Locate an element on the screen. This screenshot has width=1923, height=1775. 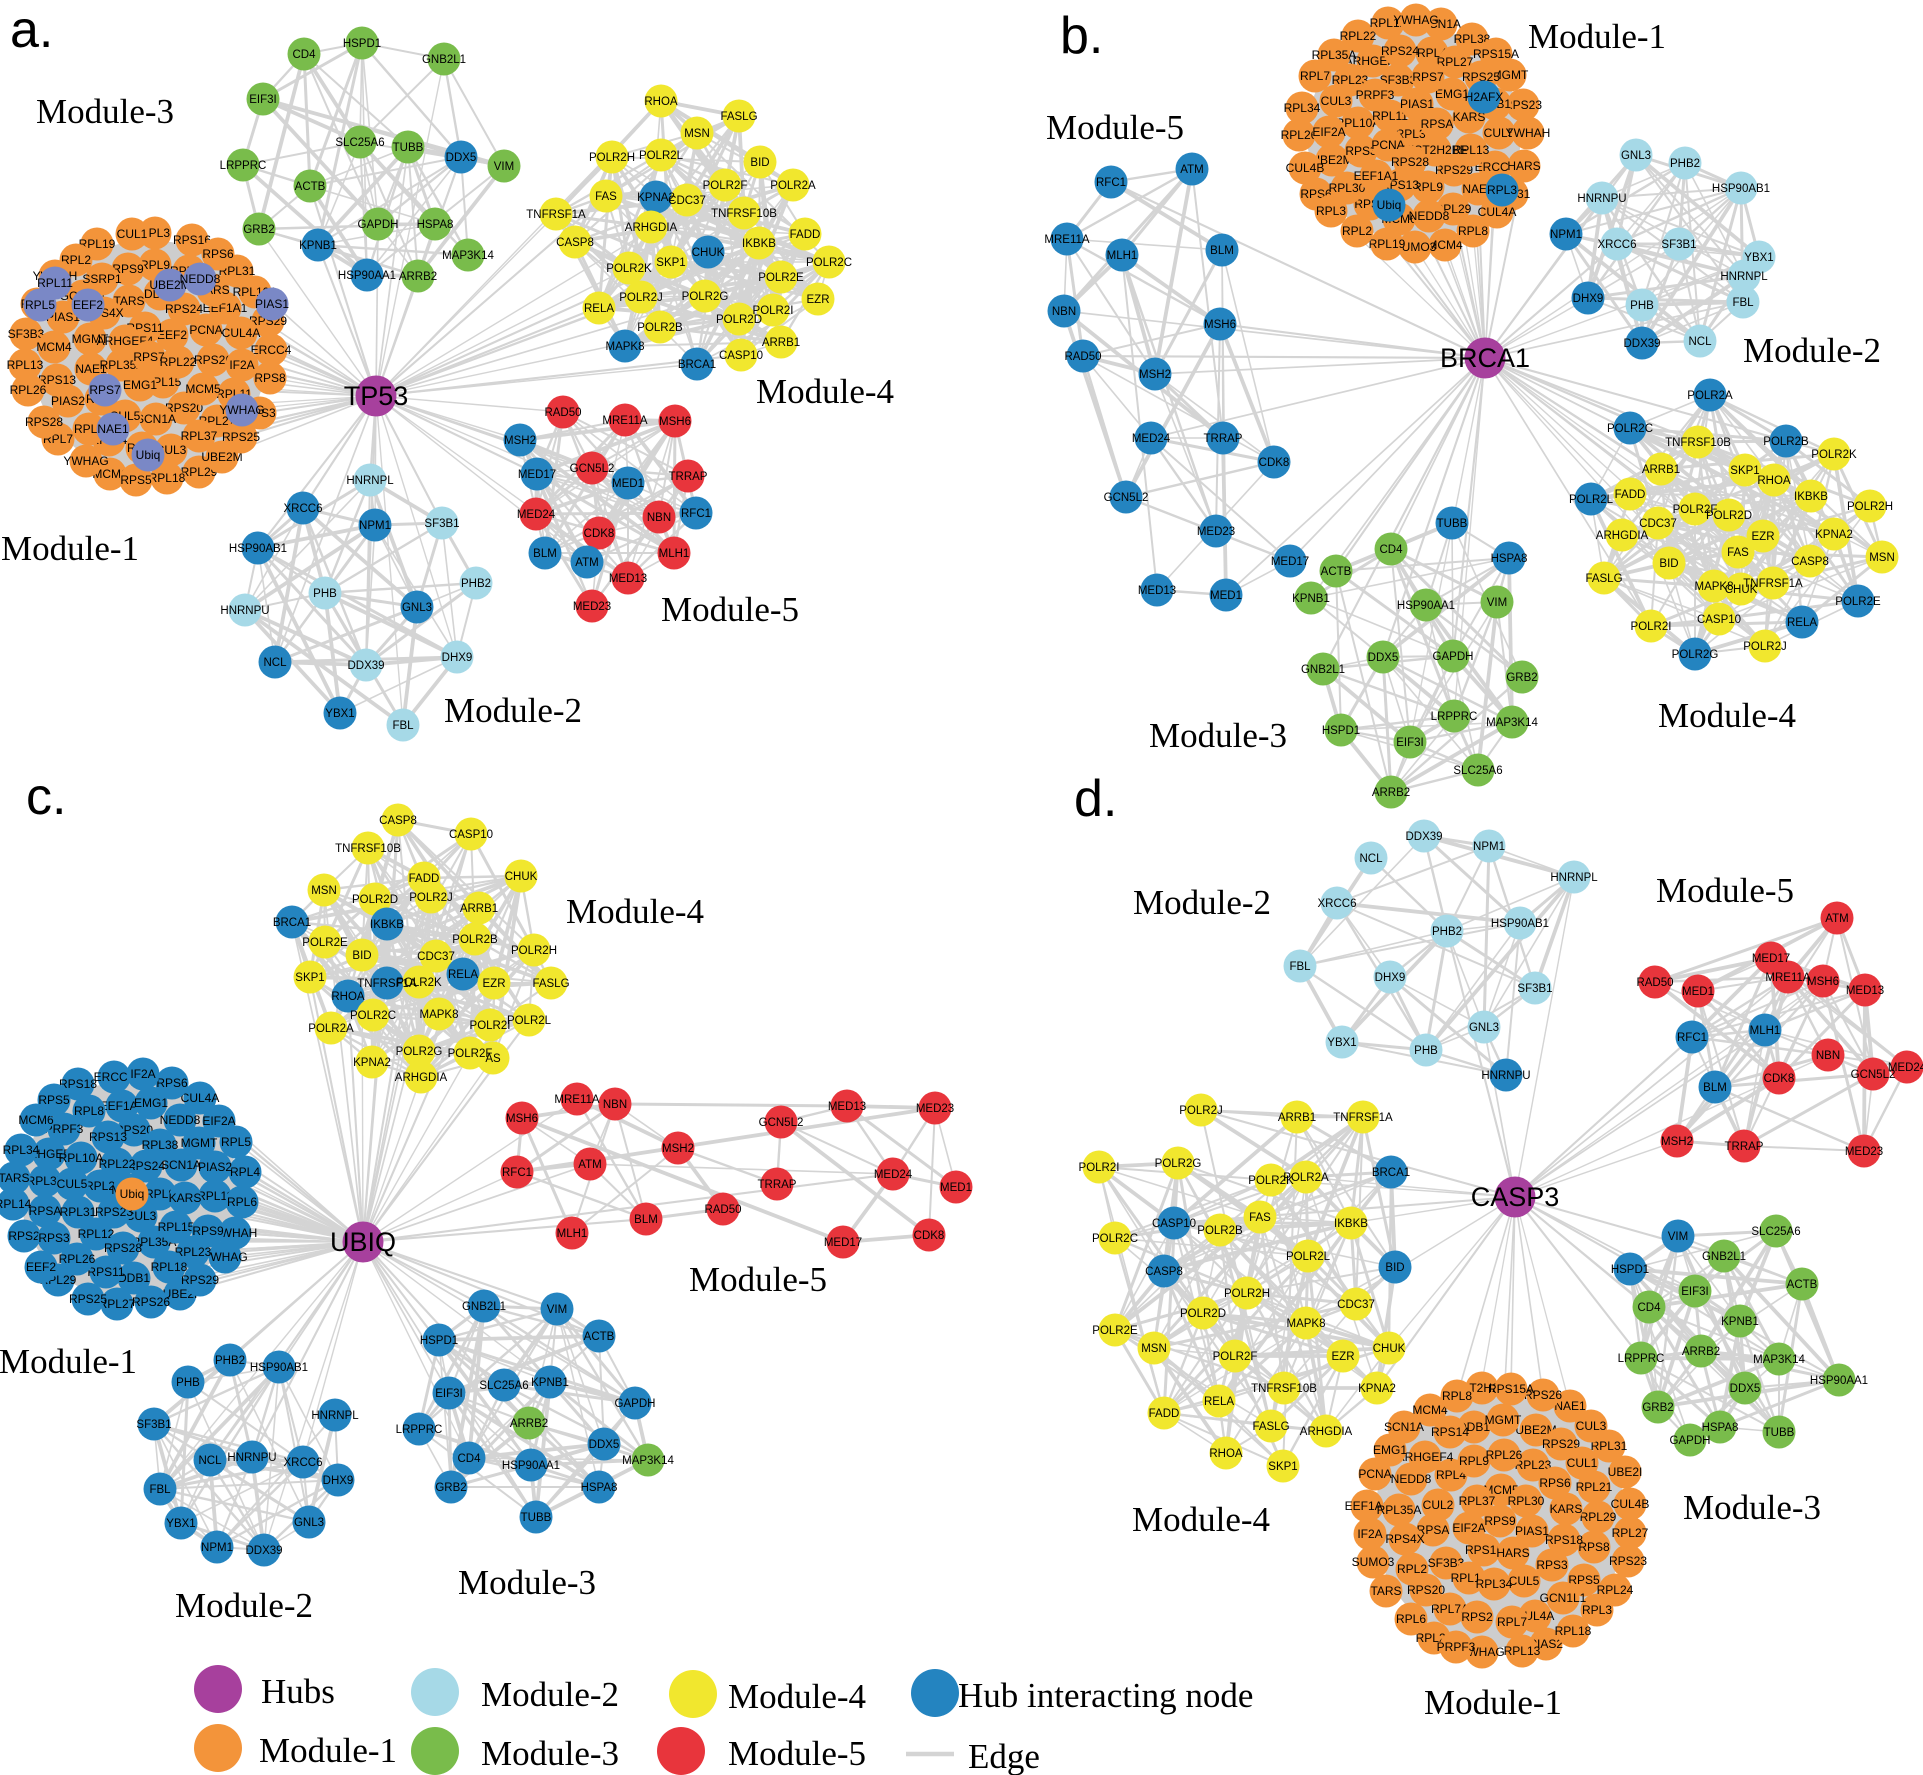
svg-text: HSPA8 is located at coordinates (1509, 559).